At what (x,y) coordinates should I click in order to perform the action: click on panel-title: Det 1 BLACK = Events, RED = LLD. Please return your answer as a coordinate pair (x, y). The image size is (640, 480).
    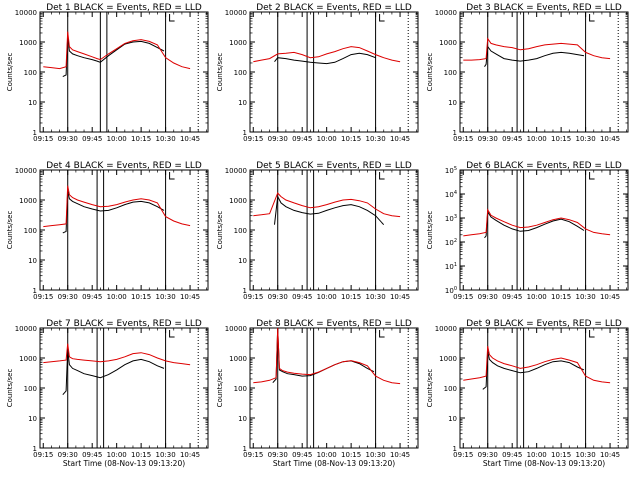
    Looking at the image, I should click on (124, 8).